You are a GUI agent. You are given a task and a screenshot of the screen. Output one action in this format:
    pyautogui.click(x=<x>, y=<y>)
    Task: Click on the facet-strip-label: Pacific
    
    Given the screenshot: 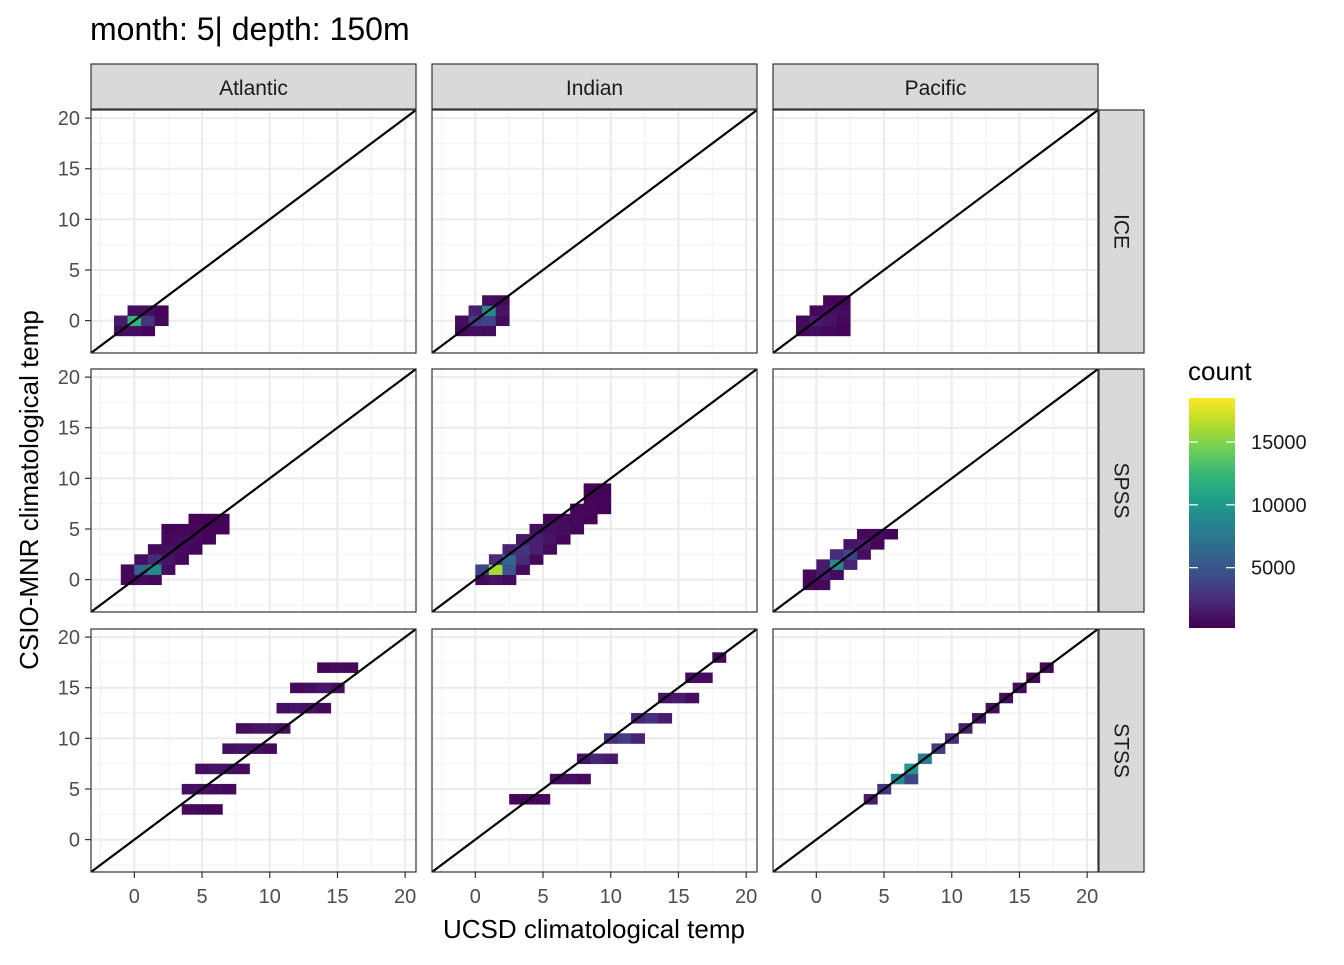 What is the action you would take?
    pyautogui.click(x=936, y=88)
    